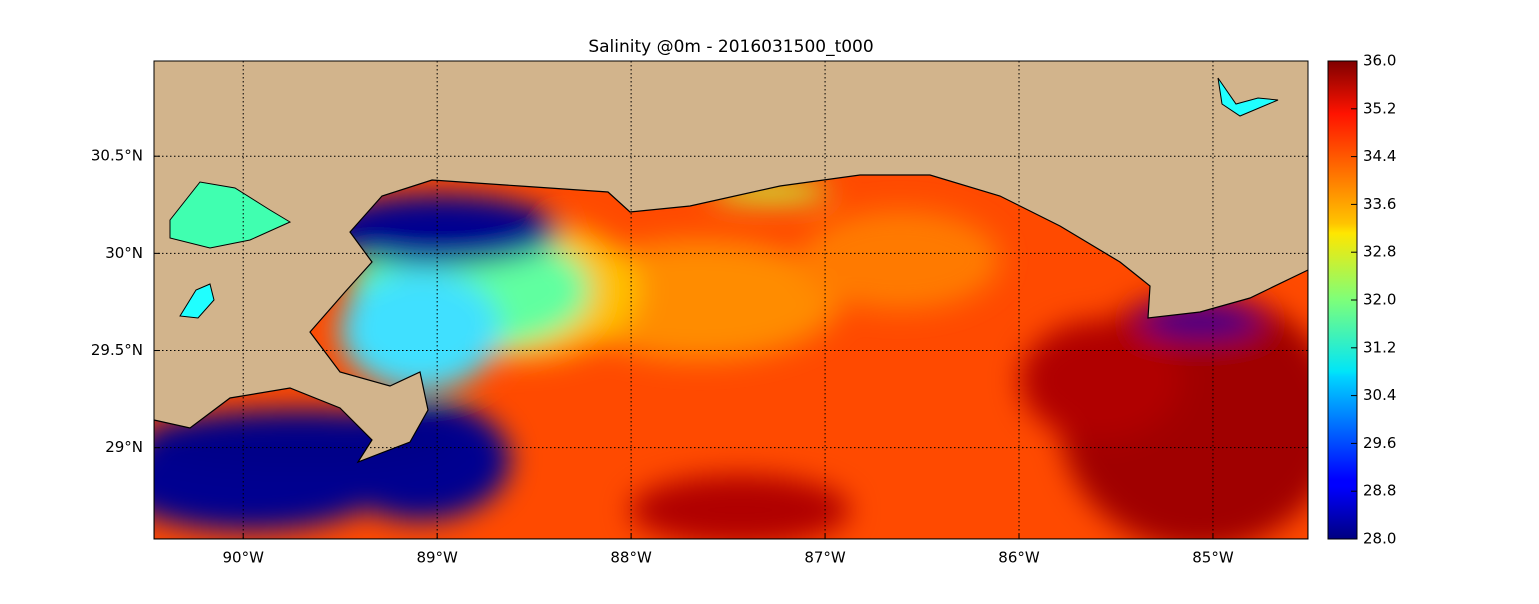  I want to click on colorbar-tick-label: 33.6, so click(1379, 204).